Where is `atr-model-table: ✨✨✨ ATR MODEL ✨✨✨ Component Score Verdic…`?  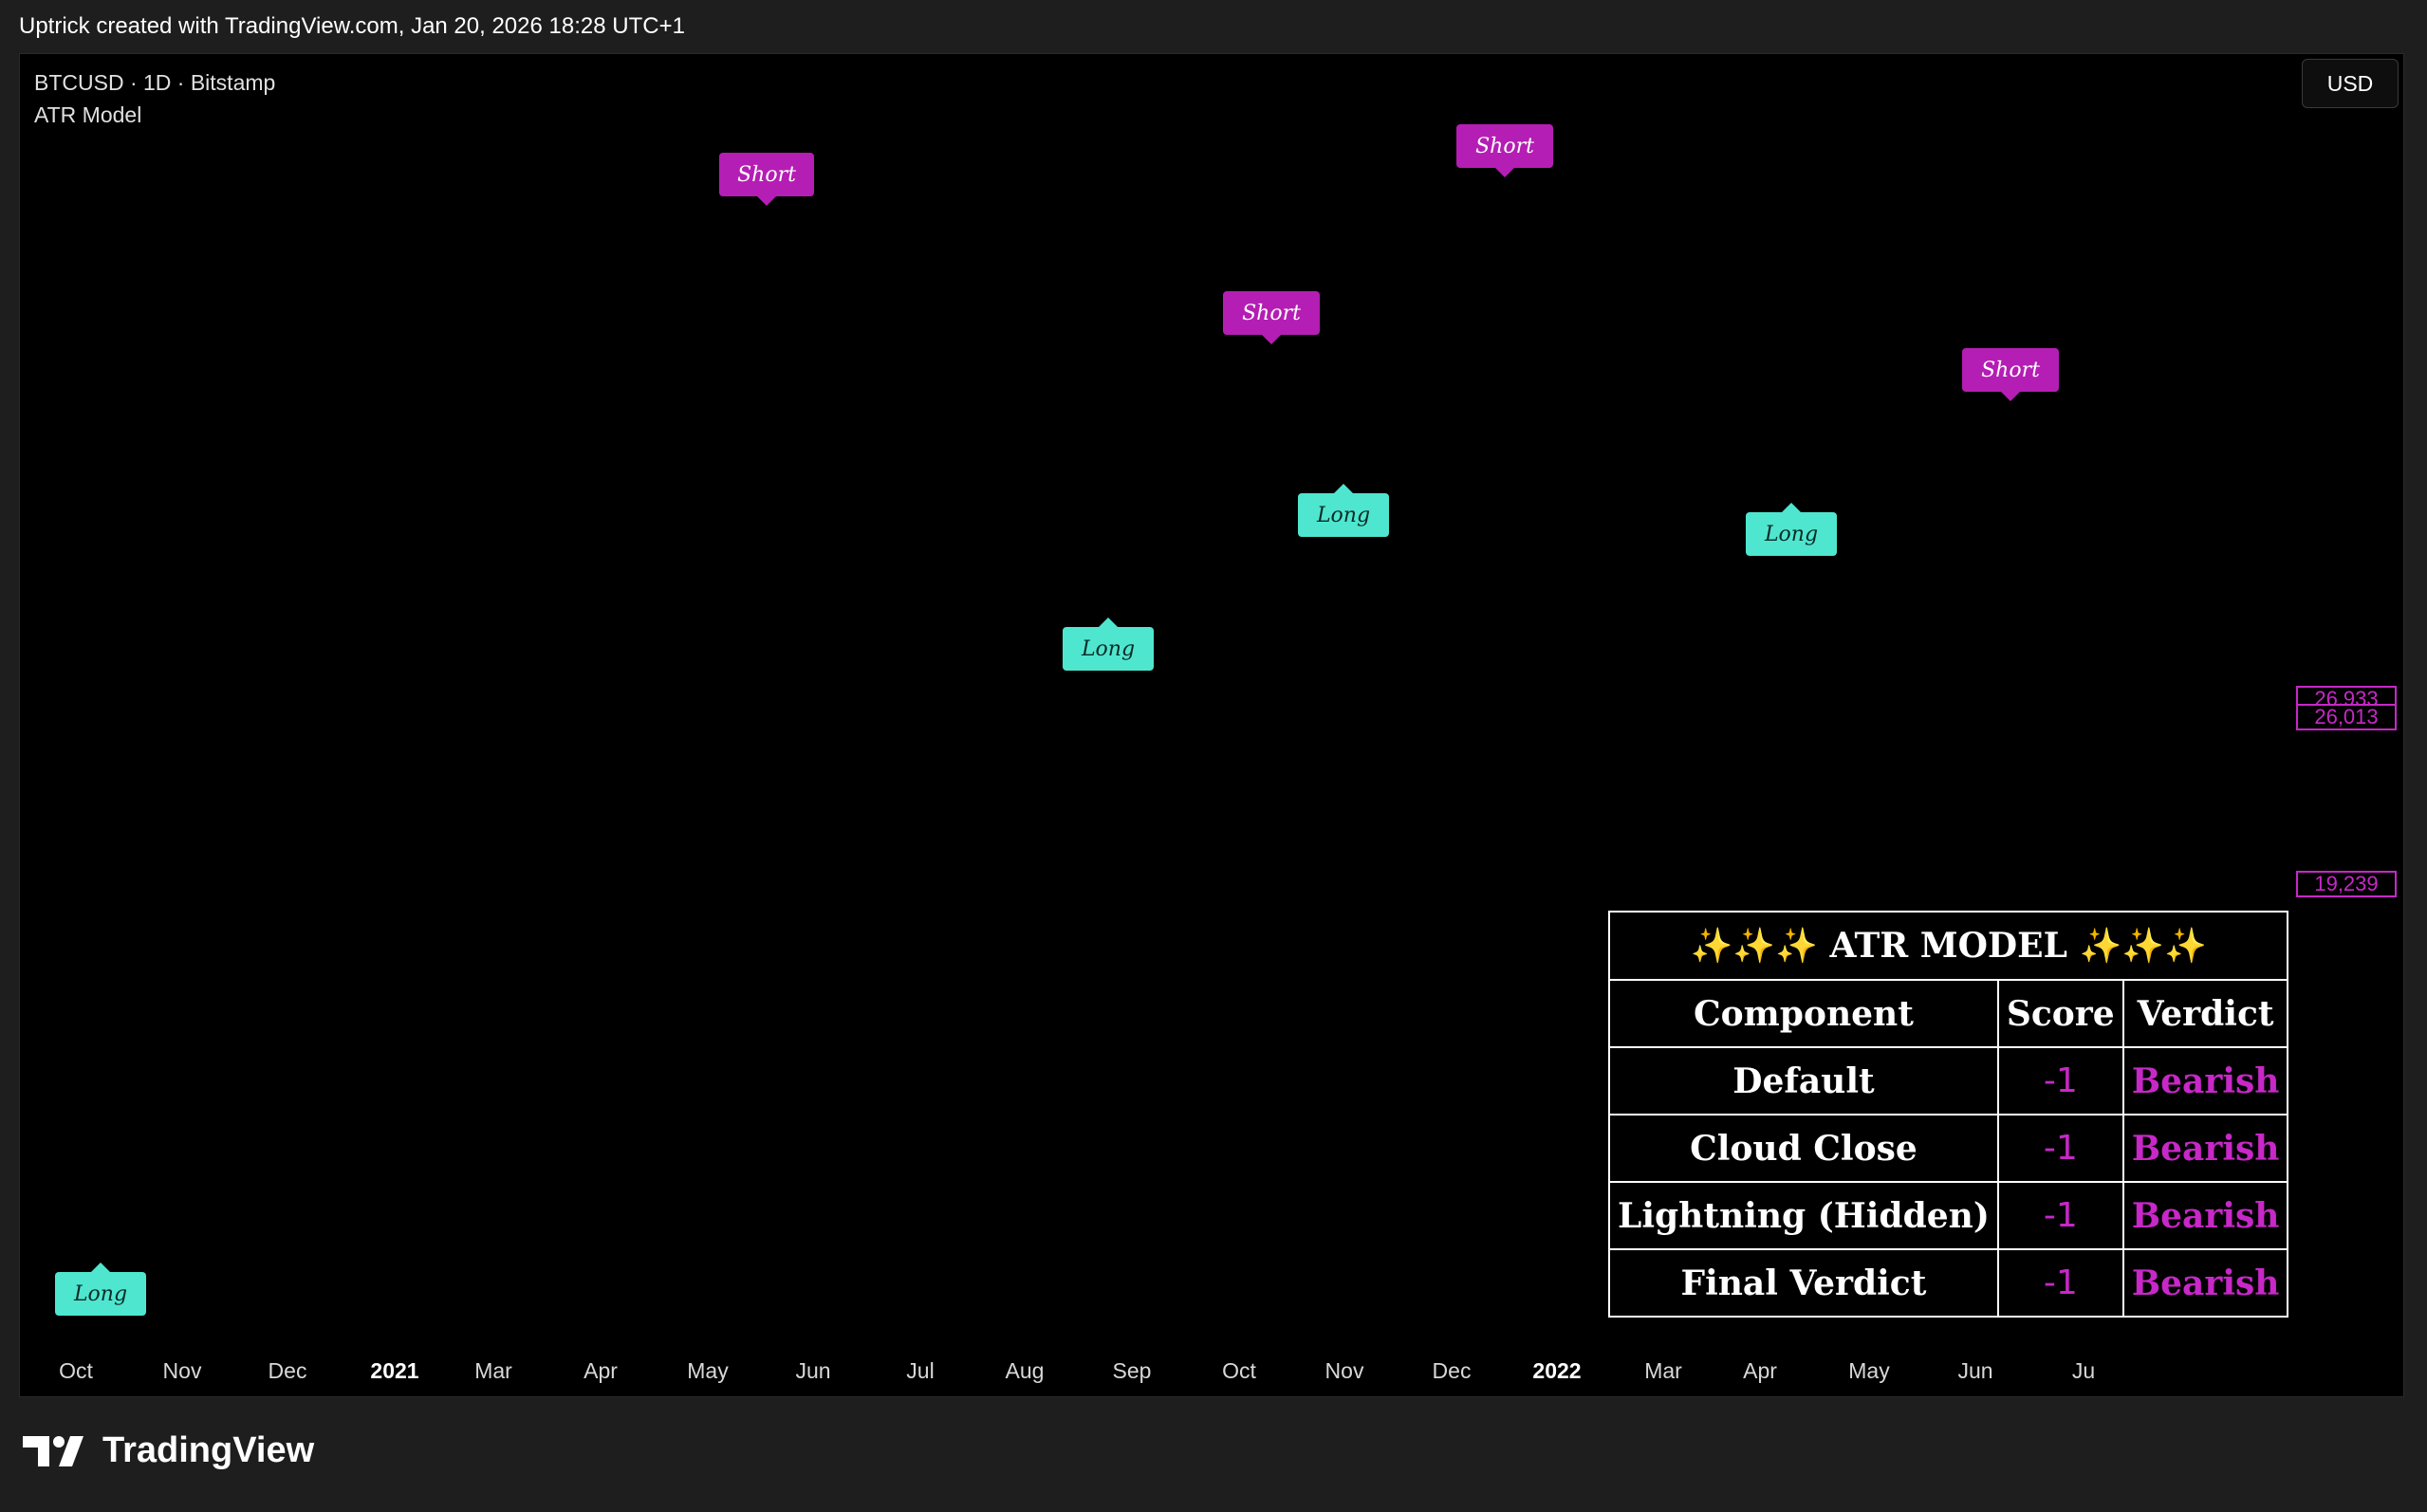 atr-model-table: ✨✨✨ ATR MODEL ✨✨✨ Component Score Verdic… is located at coordinates (1948, 1114).